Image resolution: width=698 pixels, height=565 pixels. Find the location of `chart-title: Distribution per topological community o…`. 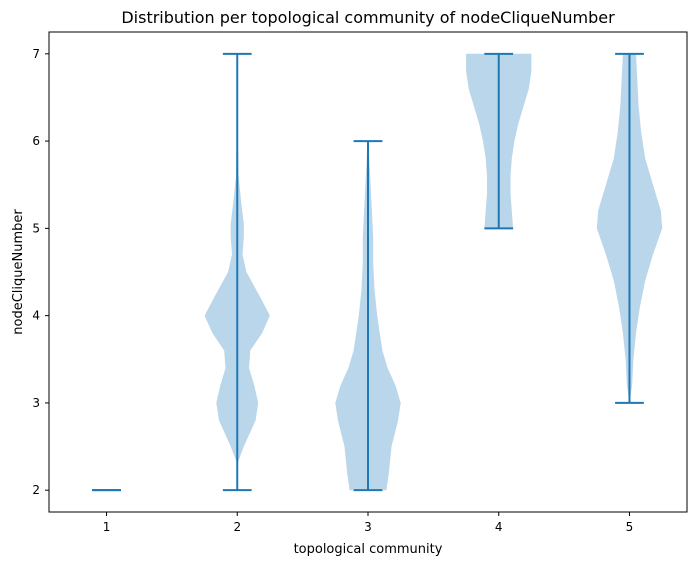

chart-title: Distribution per topological community o… is located at coordinates (368, 17).